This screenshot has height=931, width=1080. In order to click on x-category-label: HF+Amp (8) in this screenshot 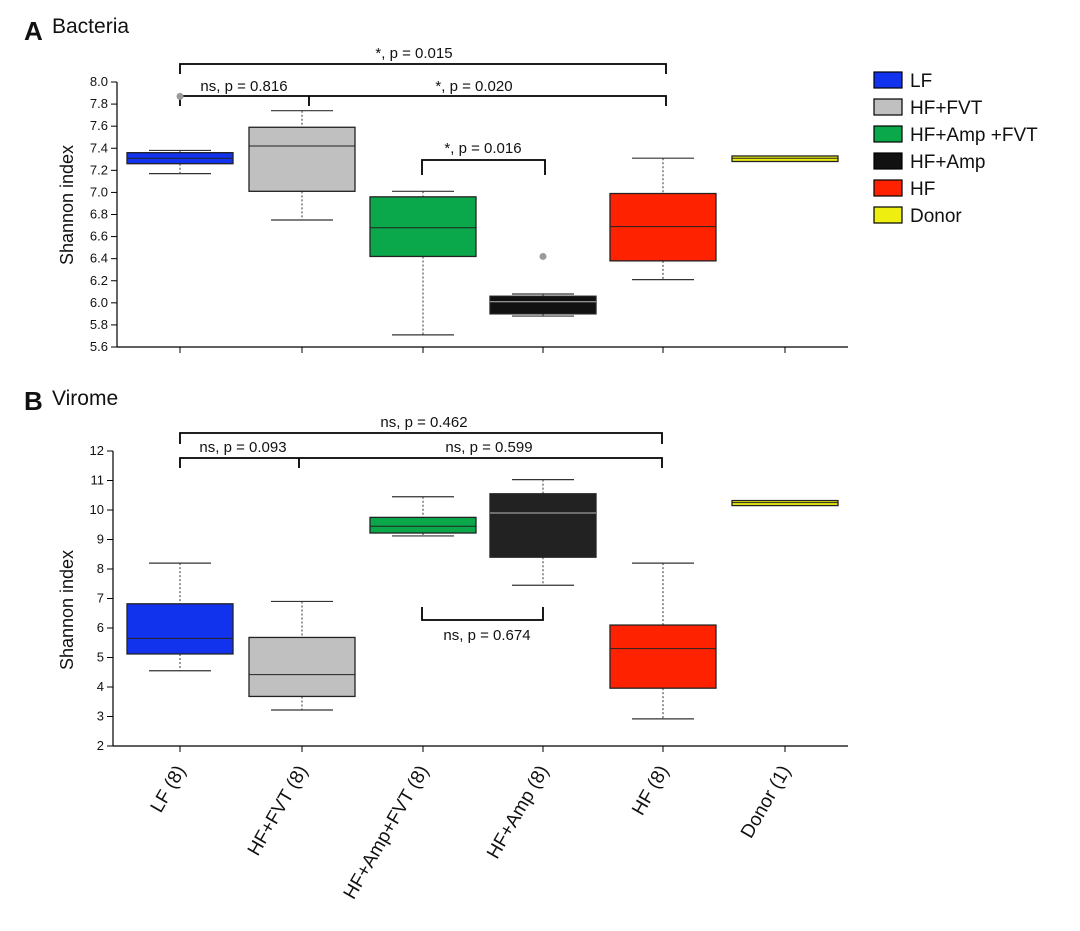, I will do `click(518, 812)`.